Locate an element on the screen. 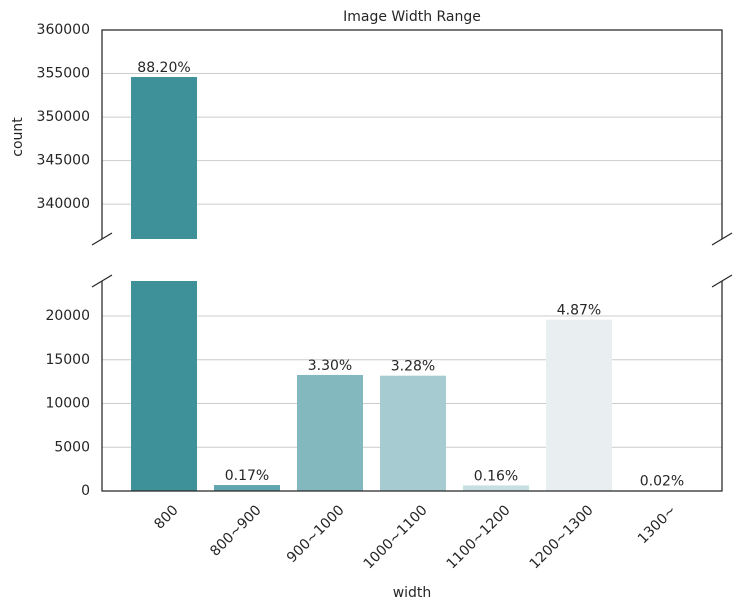 The width and height of the screenshot is (742, 614). y-tick-label: 10000 is located at coordinates (67, 404).